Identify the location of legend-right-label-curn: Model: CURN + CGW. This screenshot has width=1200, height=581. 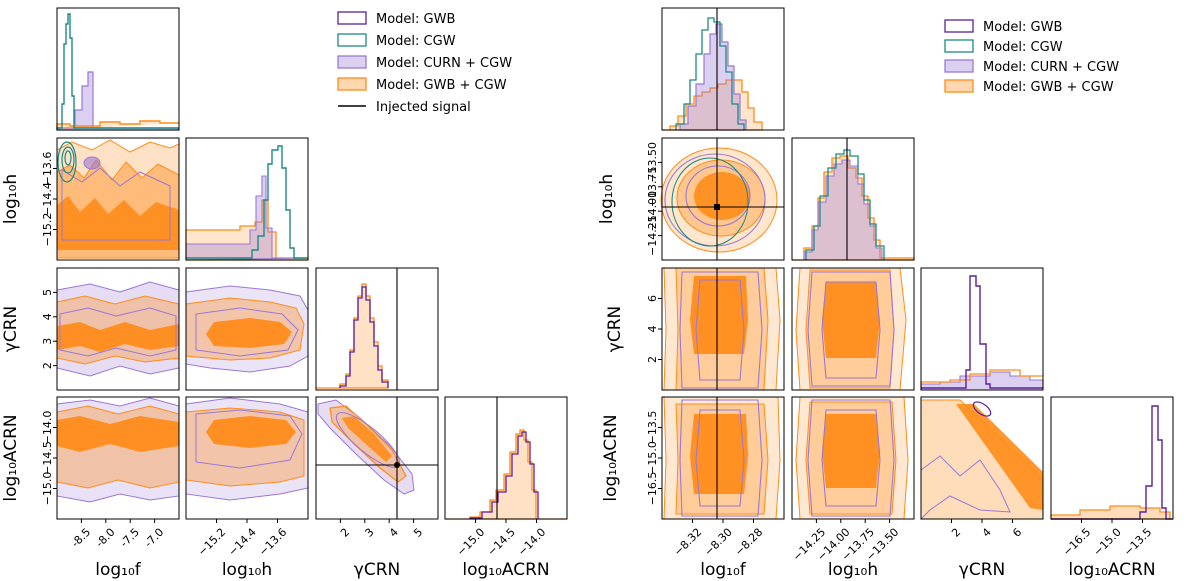
(1051, 67).